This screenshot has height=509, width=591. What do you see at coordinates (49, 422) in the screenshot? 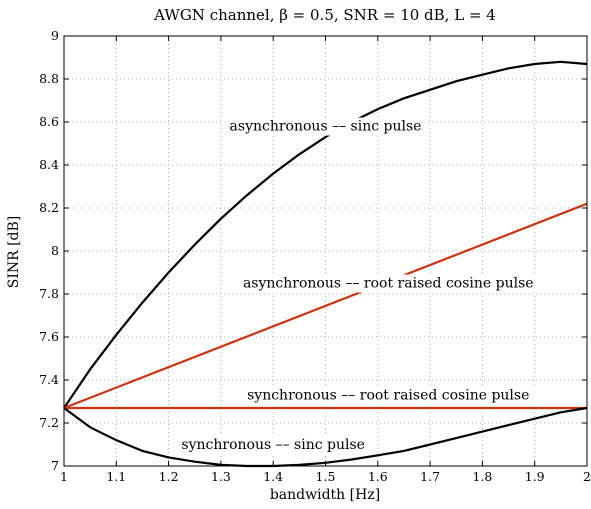
I see `y-tick-label: 7.2` at bounding box center [49, 422].